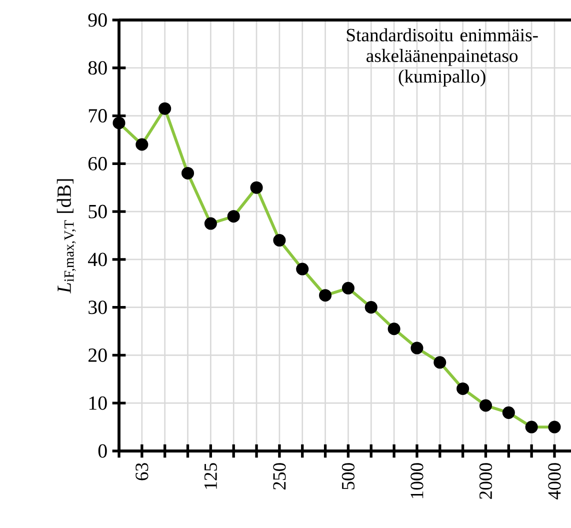  Describe the element at coordinates (554, 481) in the screenshot. I see `x-tick-label: 4000` at that location.